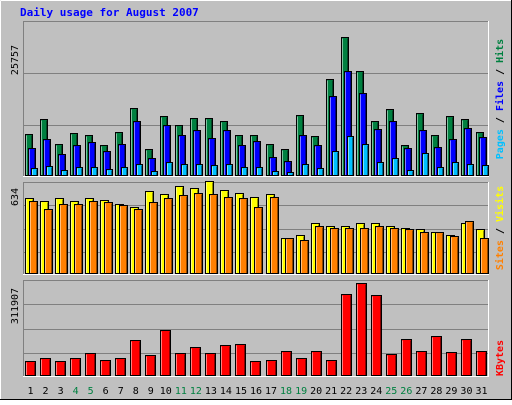 The width and height of the screenshot is (512, 405). What do you see at coordinates (31, 391) in the screenshot?
I see `x-tick-label-day-1: 1` at bounding box center [31, 391].